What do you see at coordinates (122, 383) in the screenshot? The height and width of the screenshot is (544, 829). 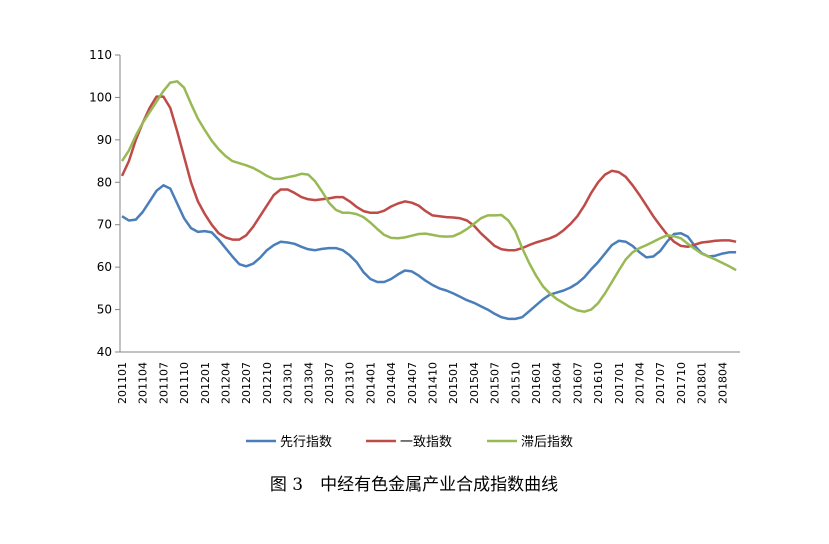 I see `x-tick-label: 201101` at bounding box center [122, 383].